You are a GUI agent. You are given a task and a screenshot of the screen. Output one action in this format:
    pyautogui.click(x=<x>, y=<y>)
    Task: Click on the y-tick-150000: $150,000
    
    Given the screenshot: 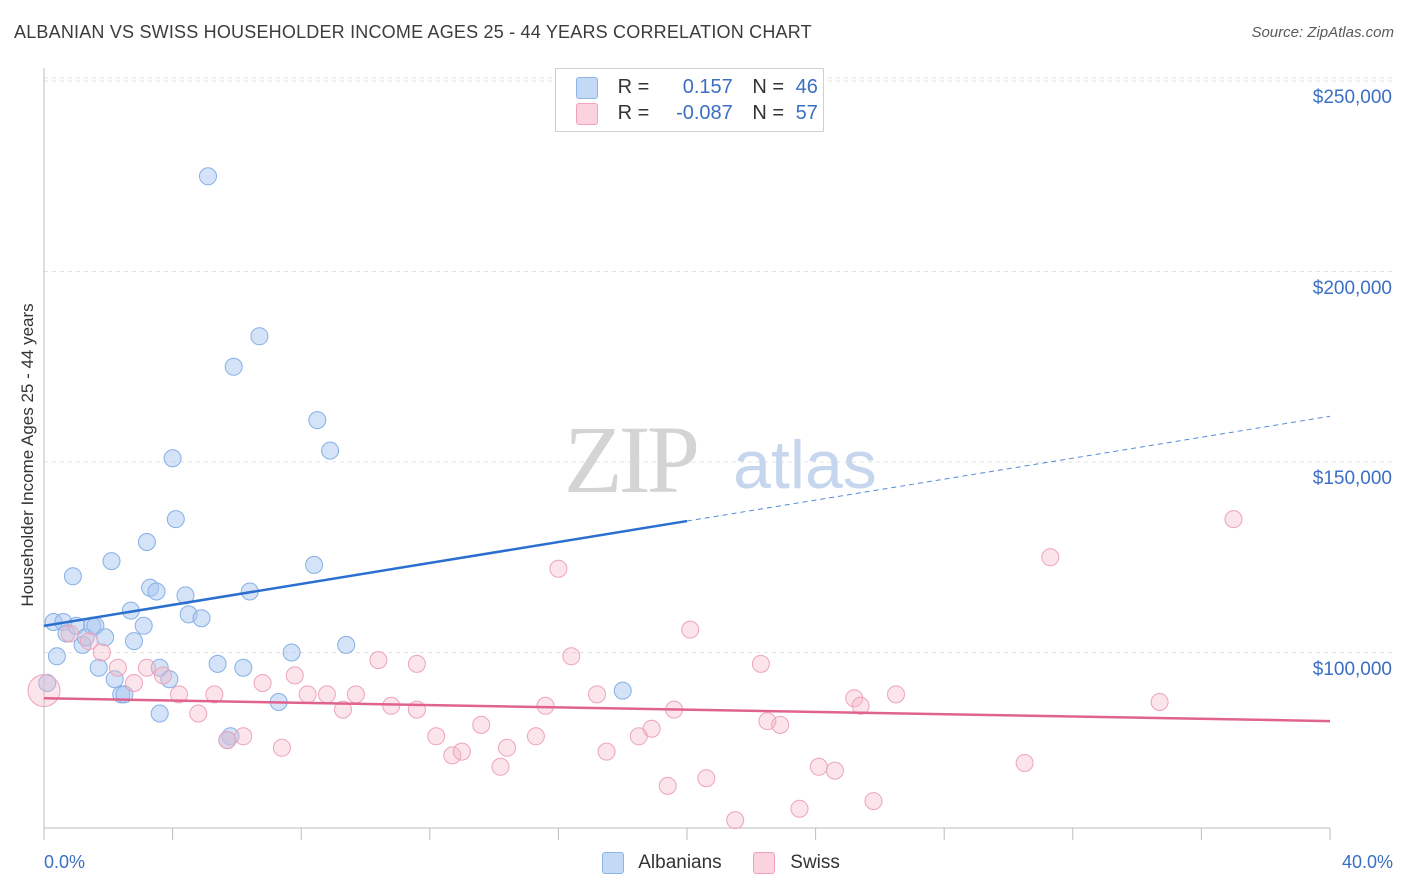 What is the action you would take?
    pyautogui.click(x=1352, y=478)
    